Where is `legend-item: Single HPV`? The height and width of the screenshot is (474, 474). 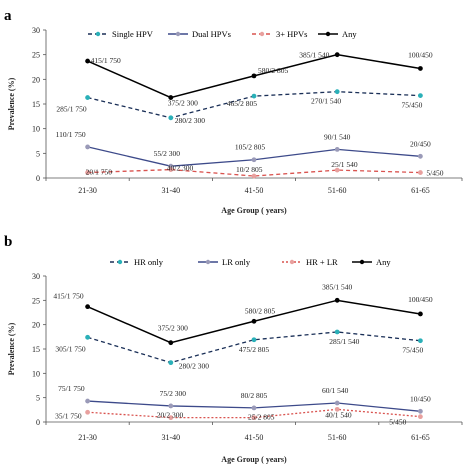 legend-item: Single HPV is located at coordinates (121, 34).